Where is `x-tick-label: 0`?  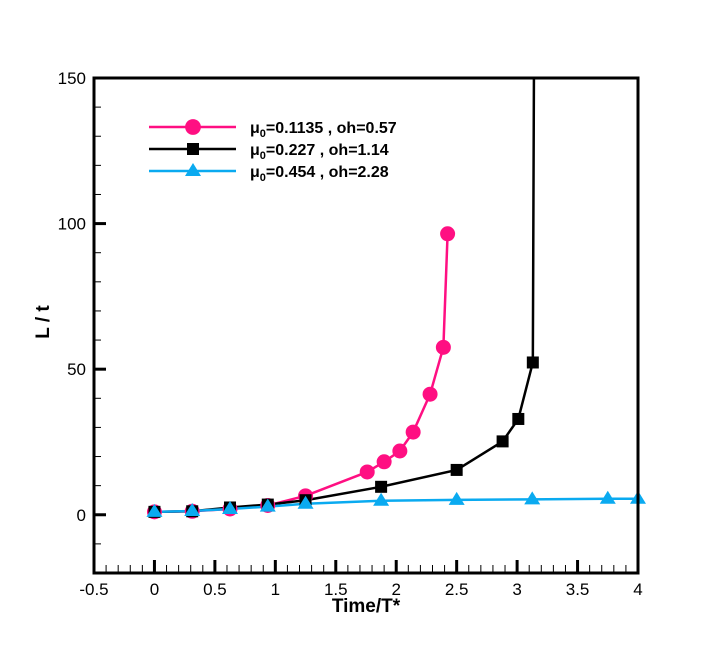
x-tick-label: 0 is located at coordinates (154, 589).